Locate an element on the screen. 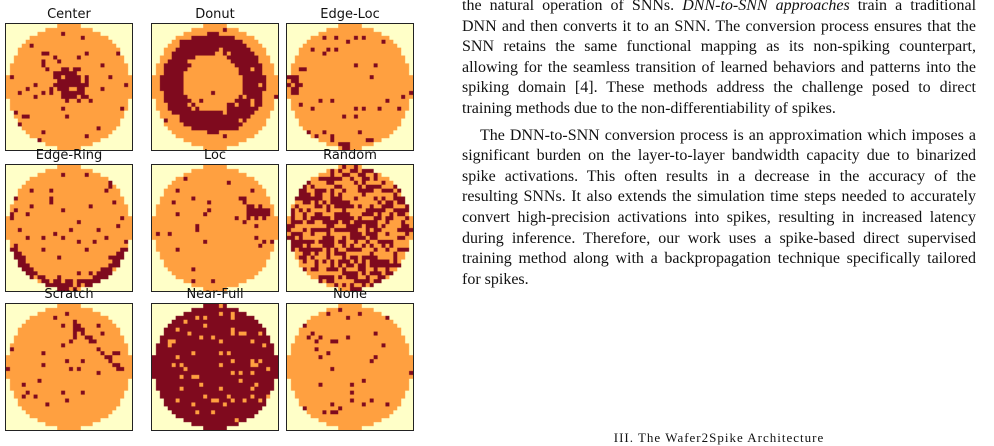 The height and width of the screenshot is (446, 994). wafer-label: Near-Full is located at coordinates (215, 294).